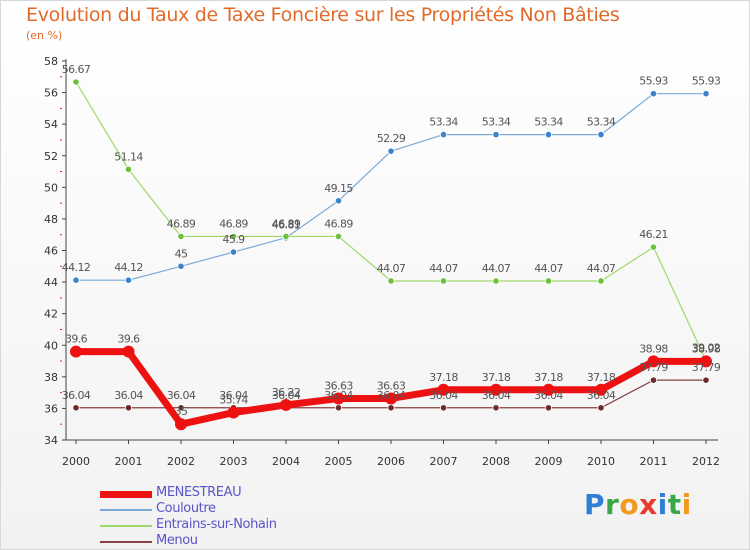 This screenshot has height=550, width=750. What do you see at coordinates (391, 388) in the screenshot?
I see `series-menestreau` at bounding box center [391, 388].